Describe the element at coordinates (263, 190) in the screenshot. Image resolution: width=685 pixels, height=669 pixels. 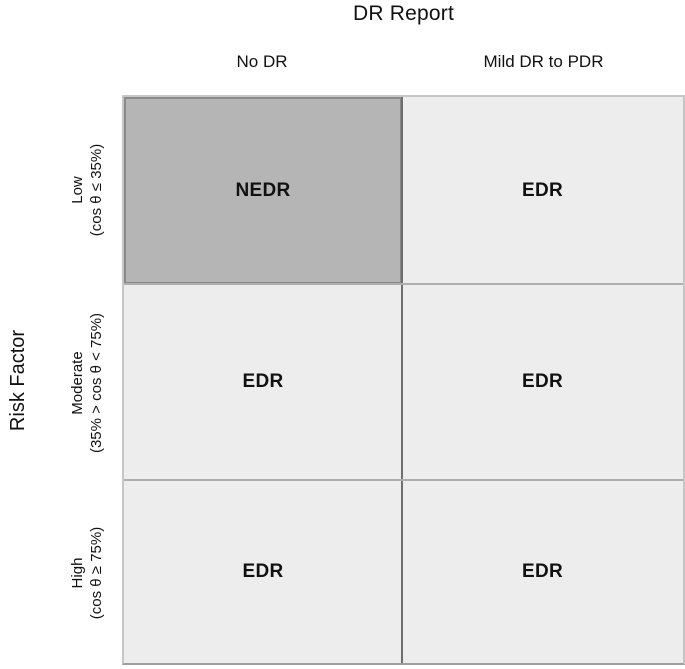
I see `matrix-cell-low-no-dr: NEDR` at that location.